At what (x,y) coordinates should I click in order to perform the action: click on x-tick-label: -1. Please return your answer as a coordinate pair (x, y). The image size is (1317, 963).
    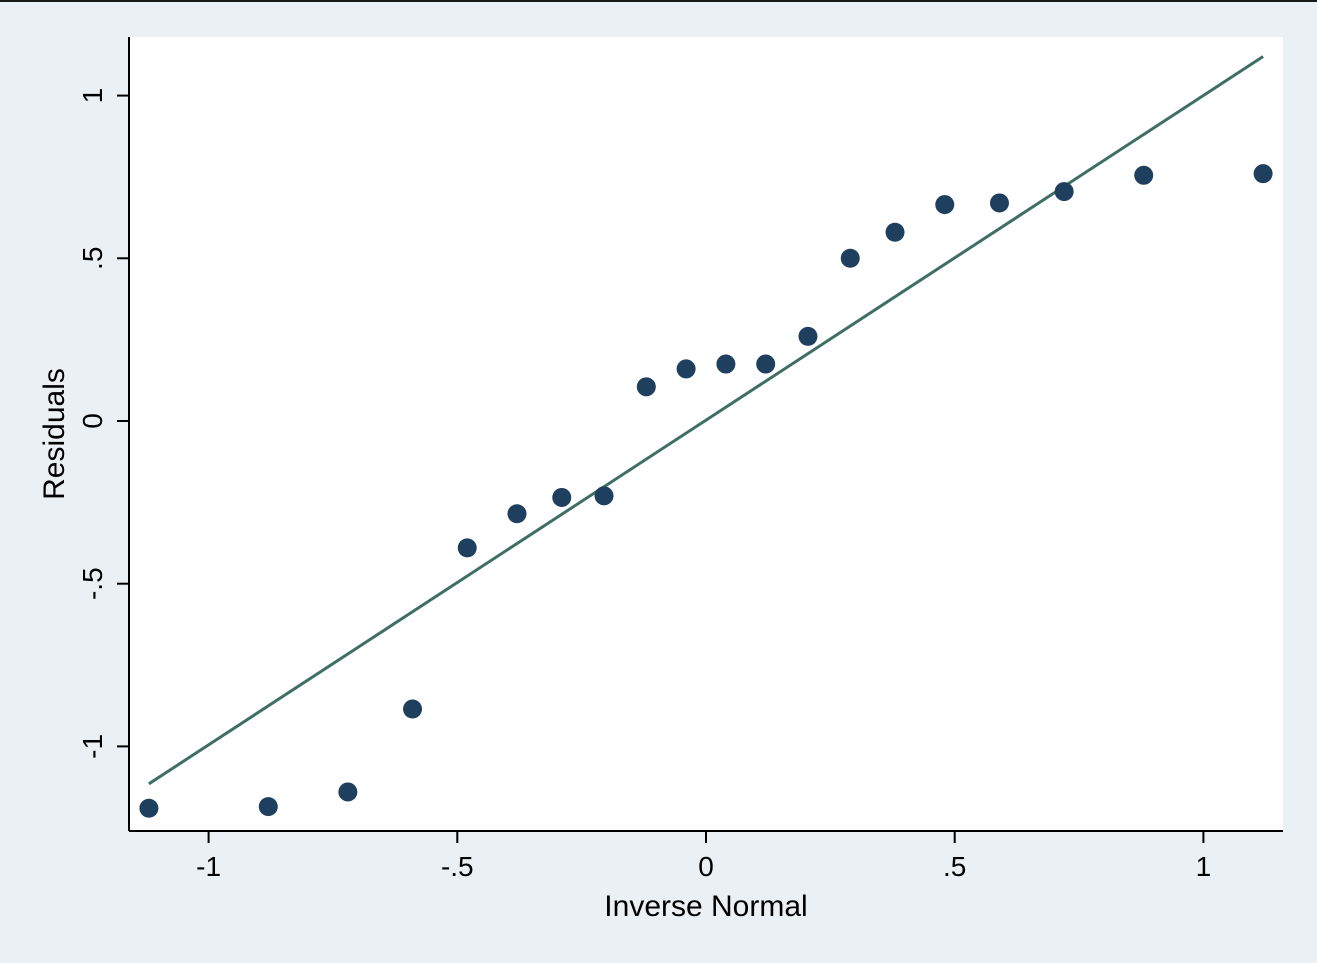
    Looking at the image, I should click on (208, 866).